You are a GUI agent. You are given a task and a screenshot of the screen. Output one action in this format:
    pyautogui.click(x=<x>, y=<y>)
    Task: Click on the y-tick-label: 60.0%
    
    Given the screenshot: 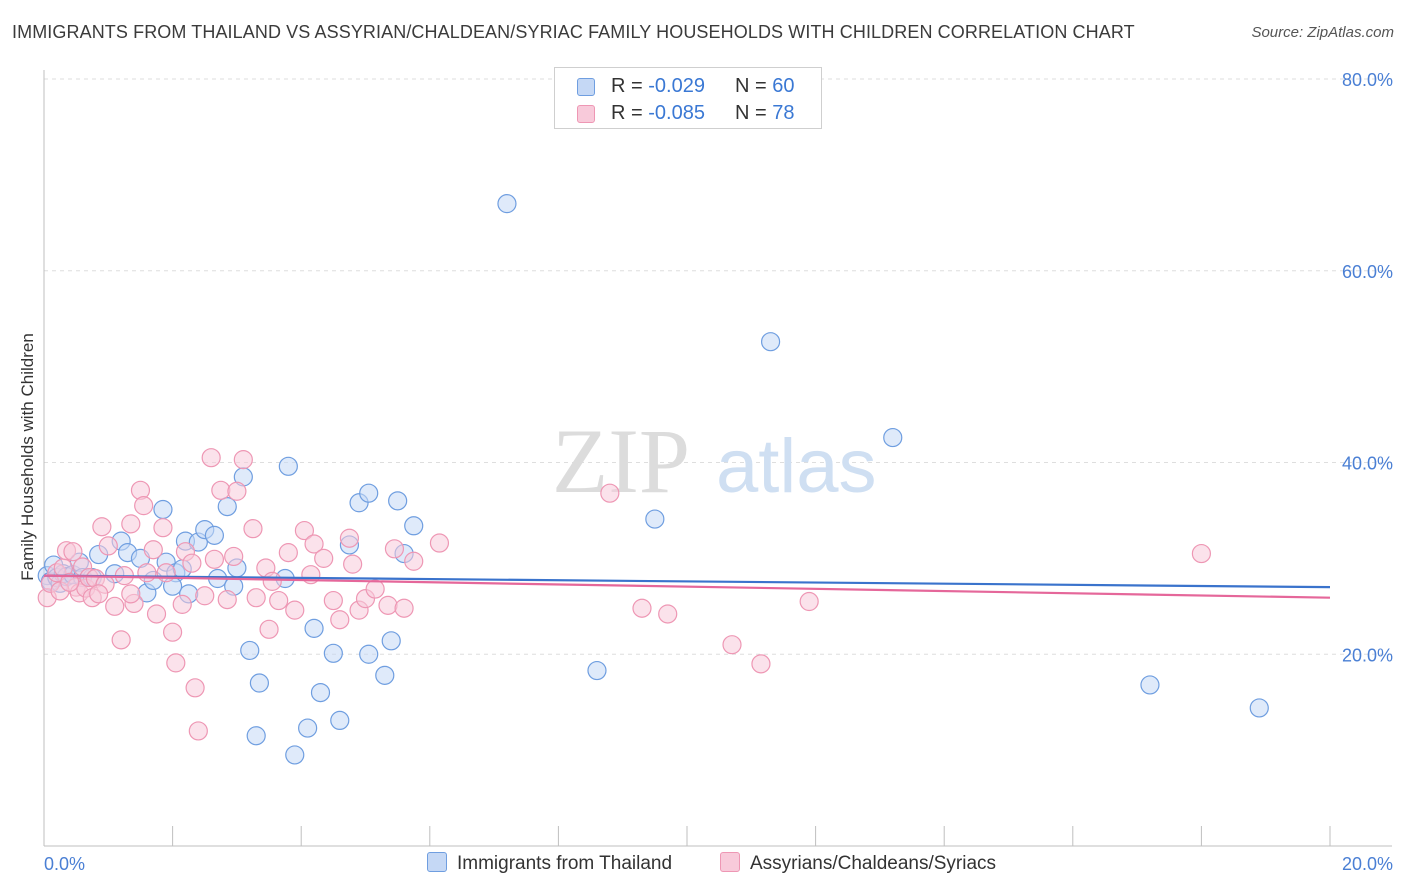 What is the action you would take?
    pyautogui.click(x=1367, y=272)
    